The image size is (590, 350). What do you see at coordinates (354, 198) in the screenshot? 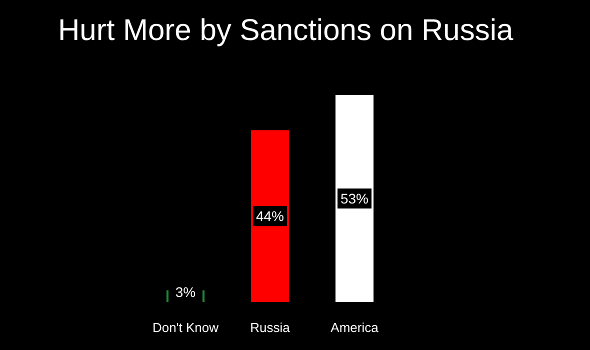
I see `data-label: 53%` at bounding box center [354, 198].